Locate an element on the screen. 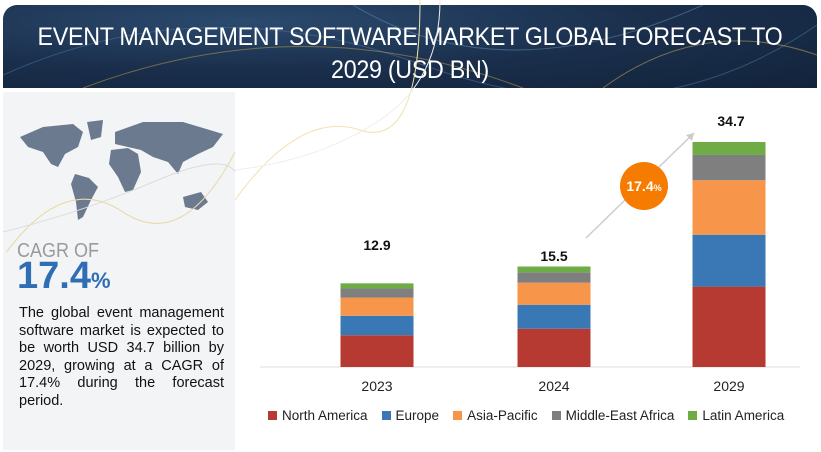 This screenshot has width=821, height=452. legend-item: North America is located at coordinates (318, 415).